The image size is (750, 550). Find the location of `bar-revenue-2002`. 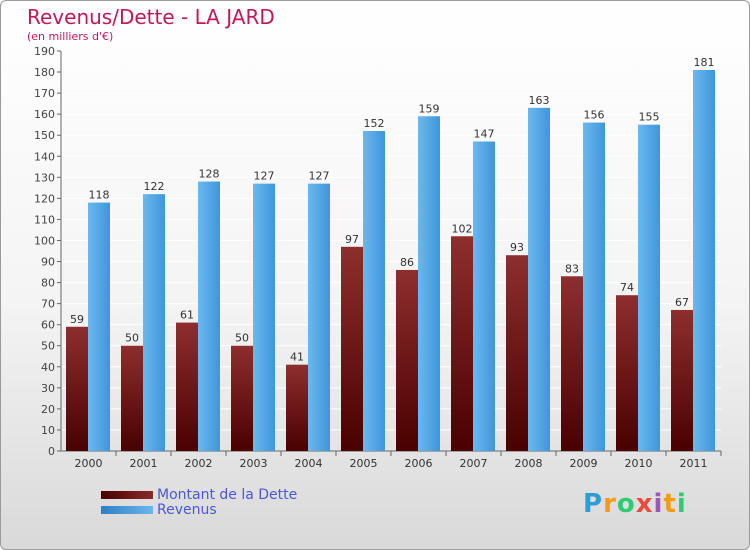

bar-revenue-2002 is located at coordinates (209, 316).